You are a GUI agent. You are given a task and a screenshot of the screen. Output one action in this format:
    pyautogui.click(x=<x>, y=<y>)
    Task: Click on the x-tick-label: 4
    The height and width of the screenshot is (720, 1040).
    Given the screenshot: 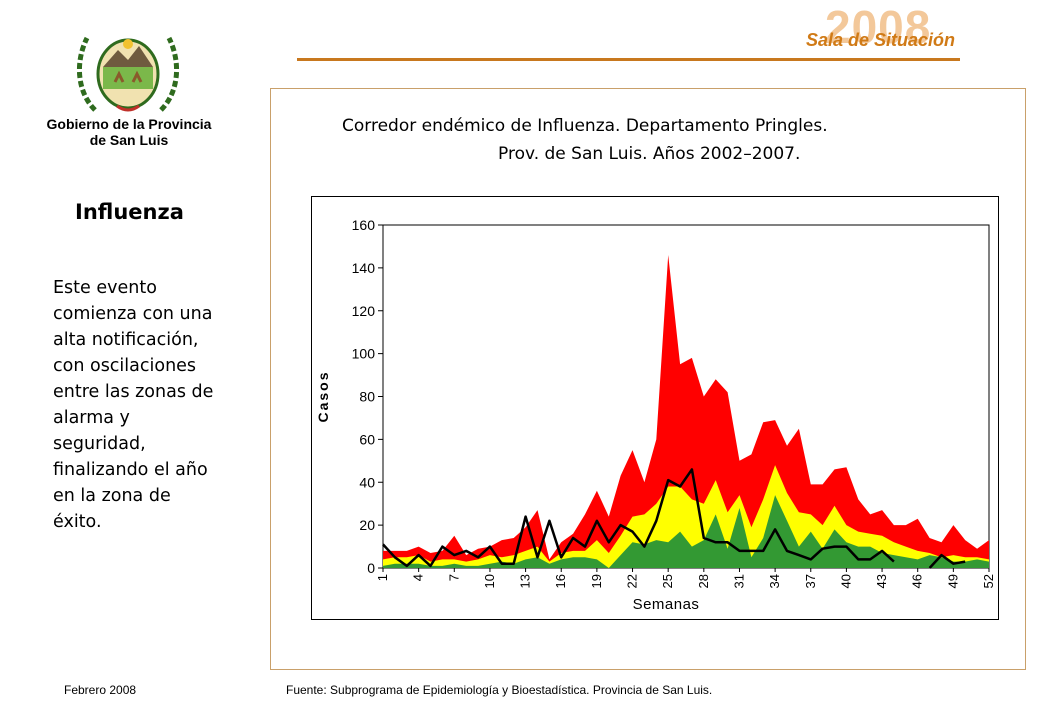 What is the action you would take?
    pyautogui.click(x=418, y=577)
    